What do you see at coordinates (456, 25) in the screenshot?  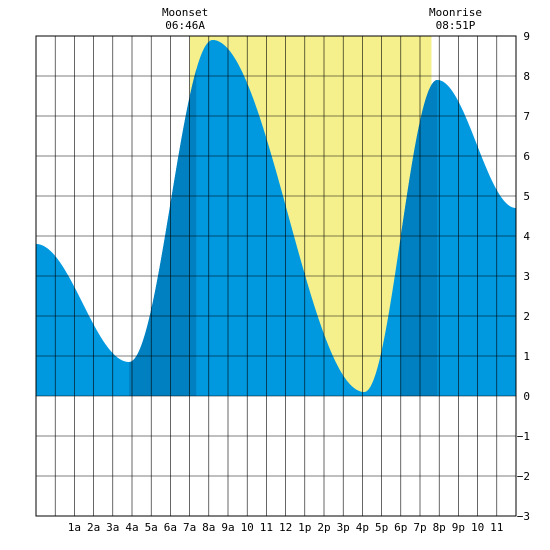 I see `moon-event-time: 08:51P` at bounding box center [456, 25].